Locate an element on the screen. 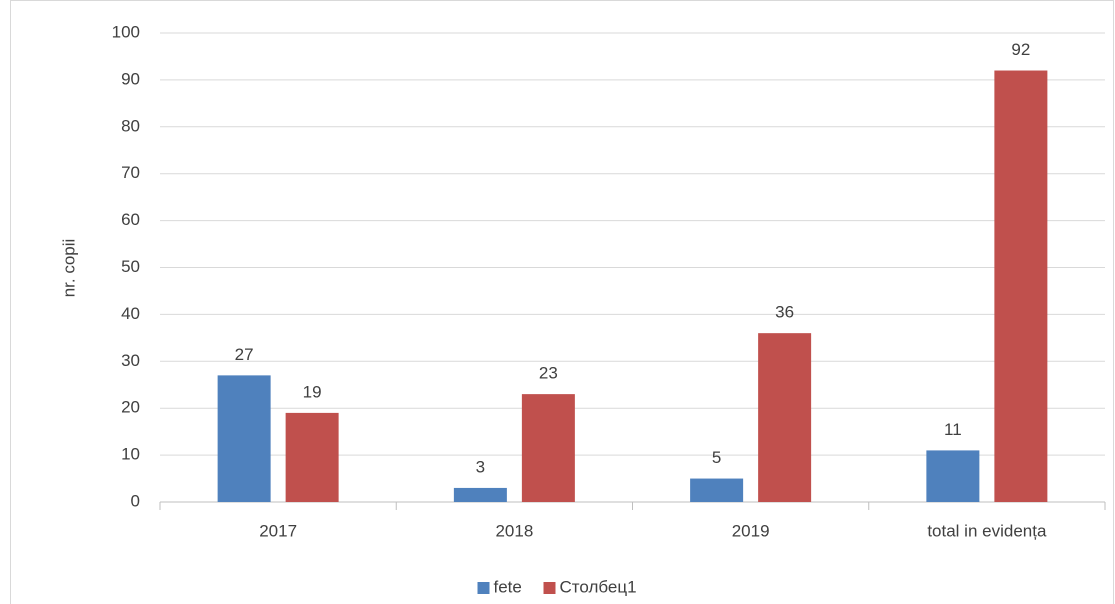 The height and width of the screenshot is (604, 1115). y-axis-label: nr. copii is located at coordinates (68, 268).